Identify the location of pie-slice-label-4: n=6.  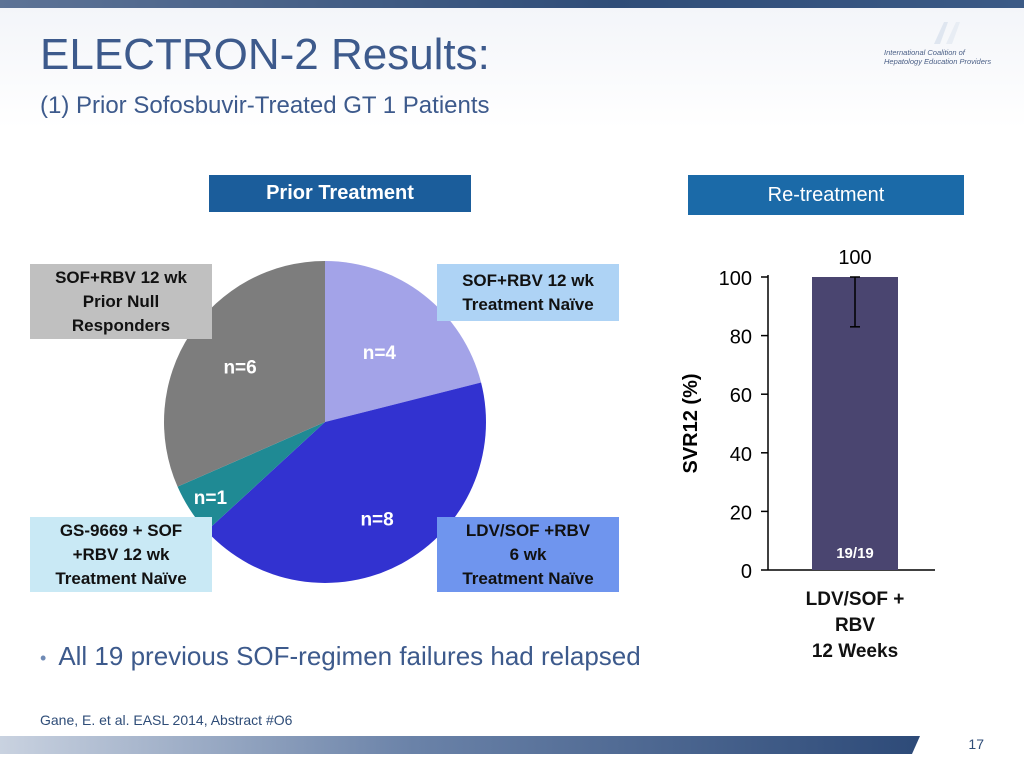
(239, 368).